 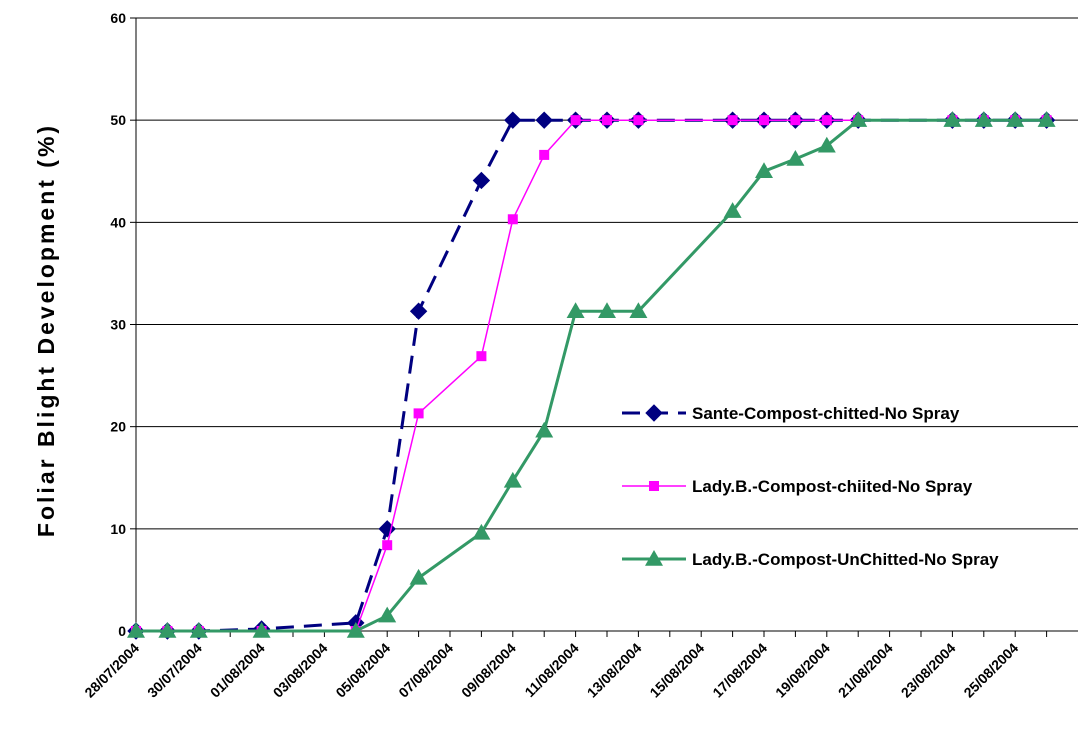 What do you see at coordinates (122, 631) in the screenshot?
I see `y-tick-label: 0` at bounding box center [122, 631].